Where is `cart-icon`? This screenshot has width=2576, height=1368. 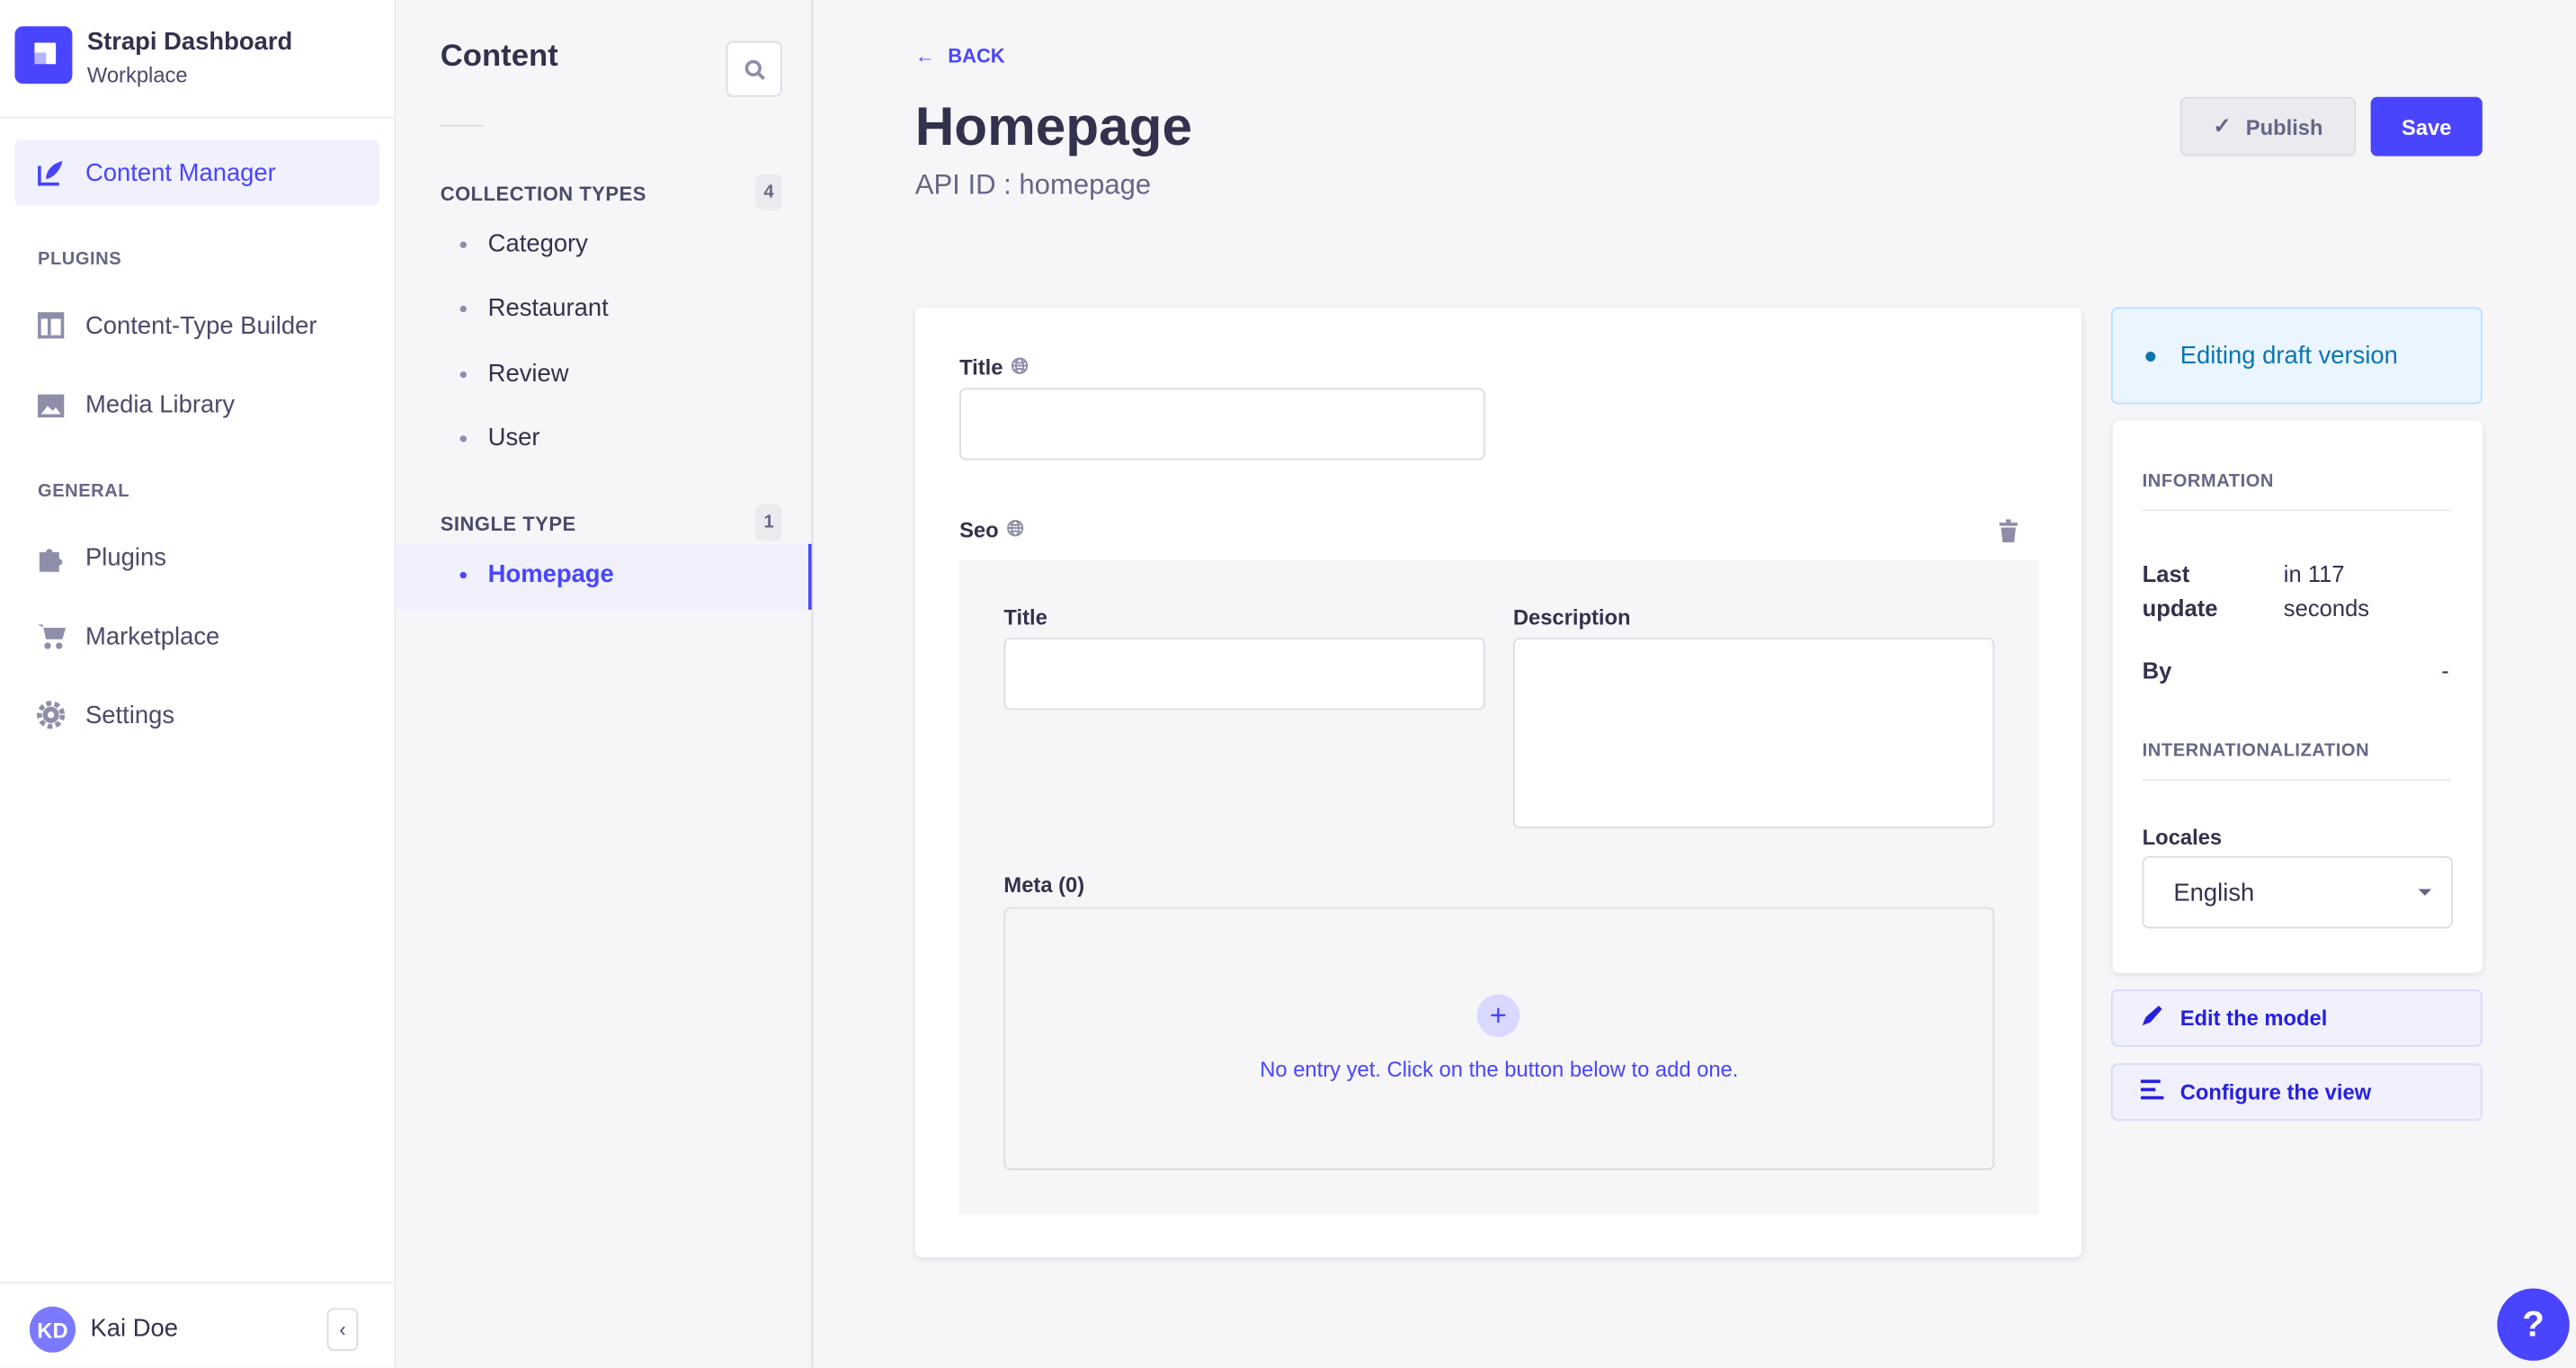
cart-icon is located at coordinates (51, 636).